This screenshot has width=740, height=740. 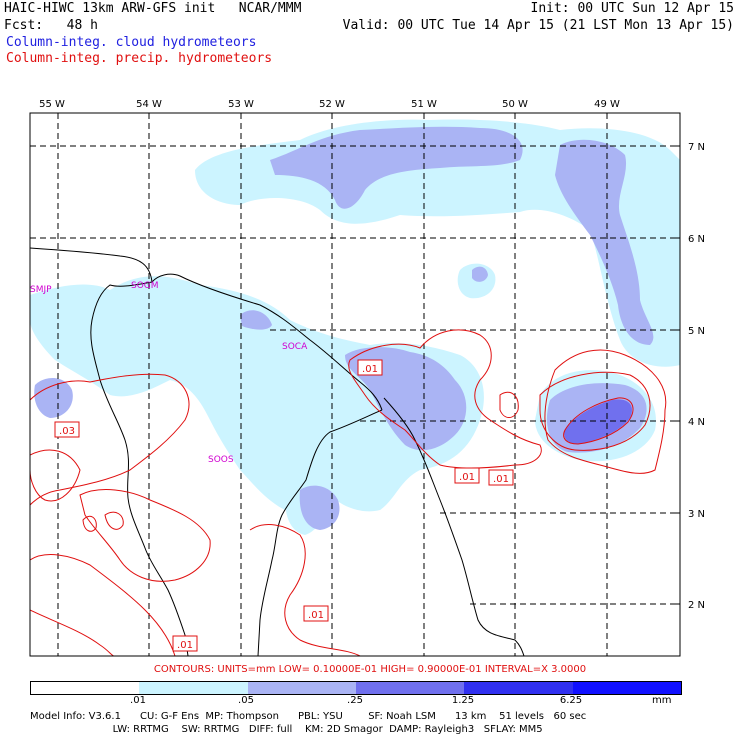 I want to click on colorbar-tick: .05, so click(x=246, y=700).